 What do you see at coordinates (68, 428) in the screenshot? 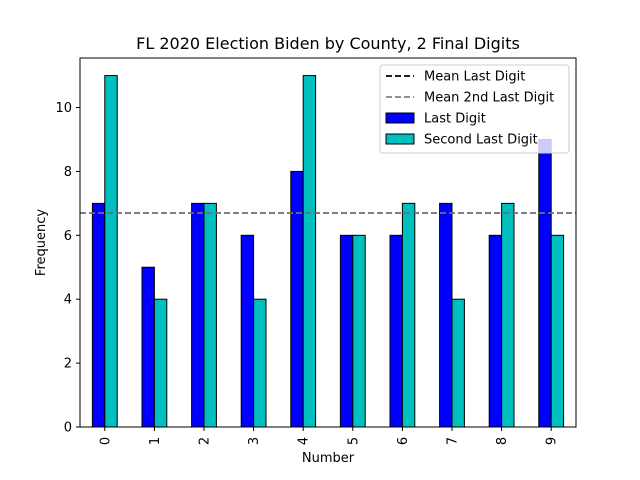
I see `y-tick-label: 0` at bounding box center [68, 428].